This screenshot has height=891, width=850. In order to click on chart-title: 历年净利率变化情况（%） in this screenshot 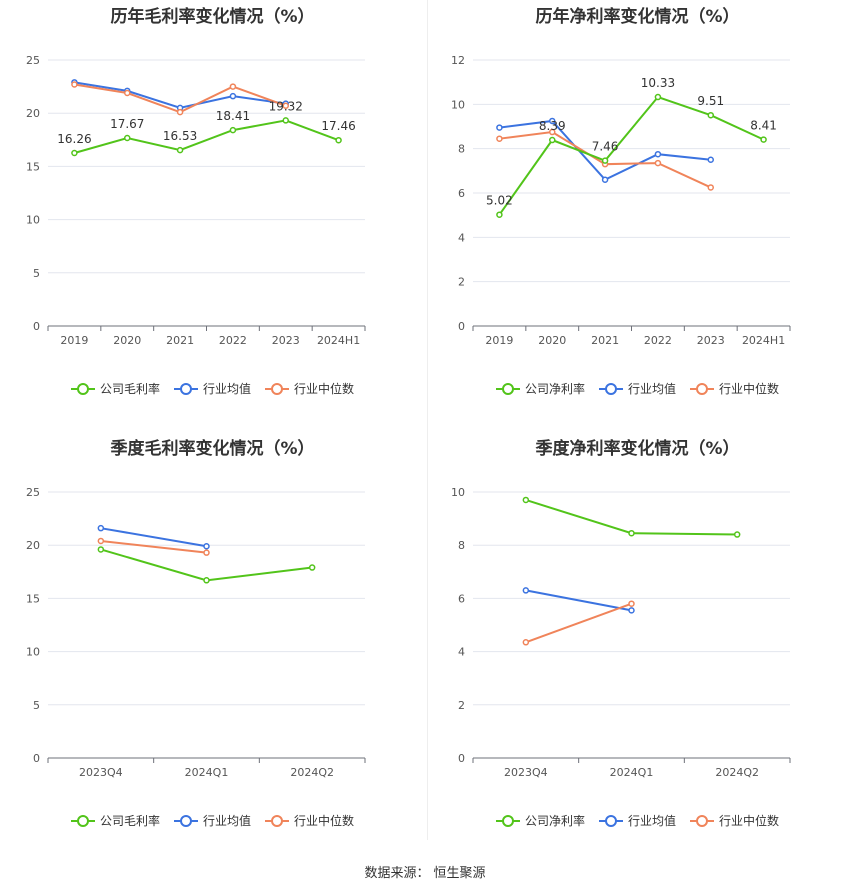, I will do `click(637, 17)`.